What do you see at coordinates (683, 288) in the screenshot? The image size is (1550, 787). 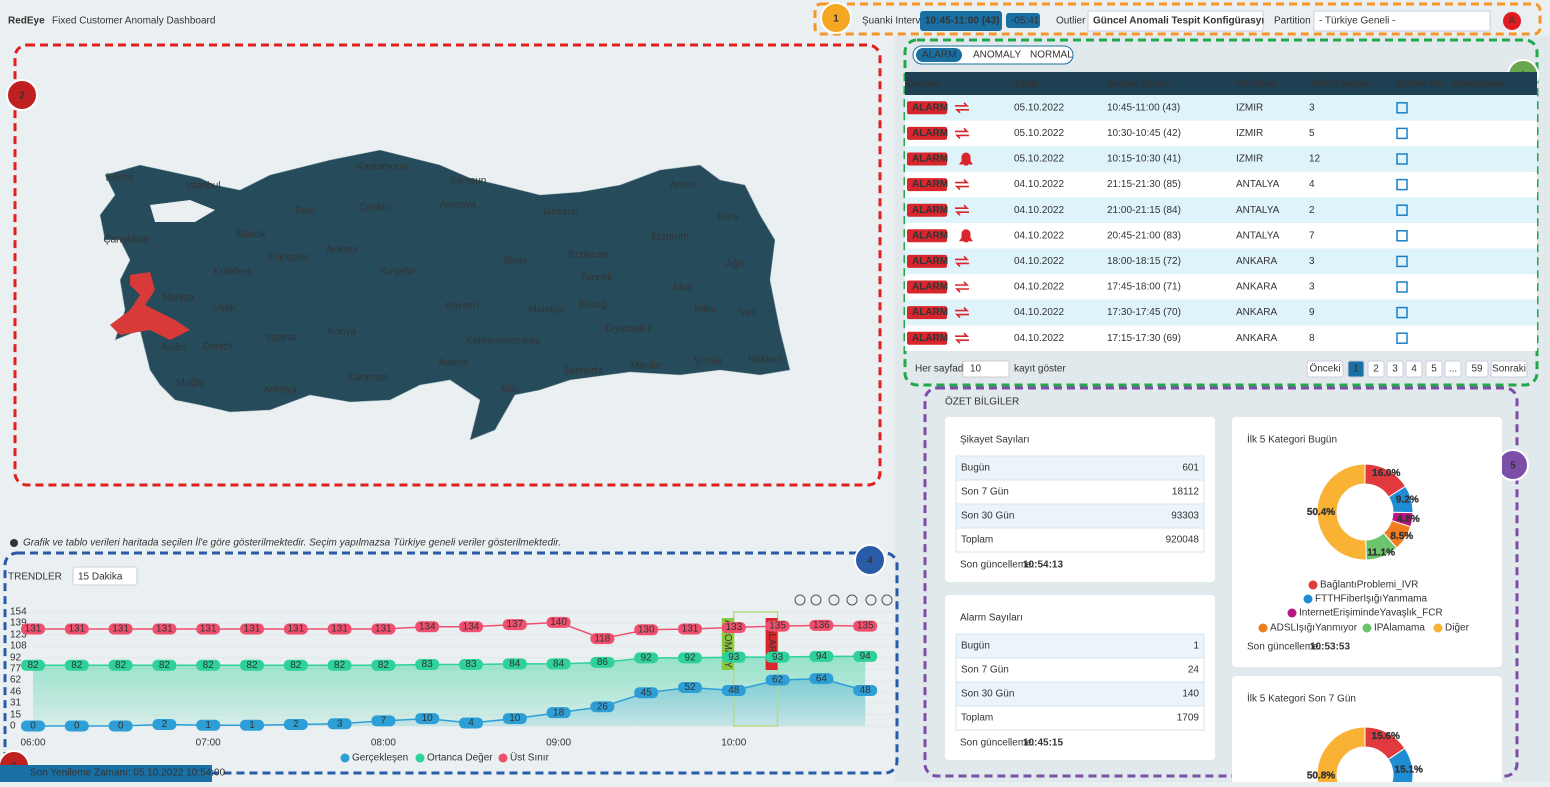 I see `province-label: Muş` at bounding box center [683, 288].